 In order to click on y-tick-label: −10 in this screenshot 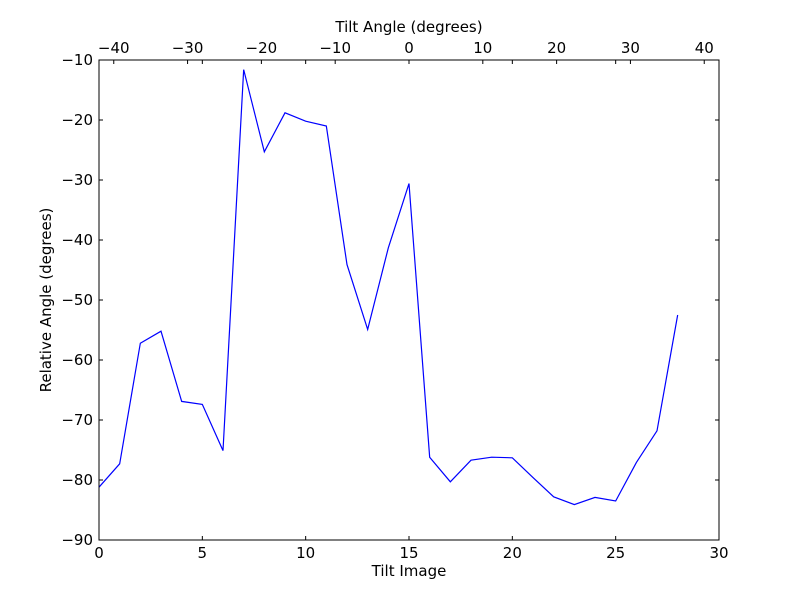, I will do `click(77, 60)`.